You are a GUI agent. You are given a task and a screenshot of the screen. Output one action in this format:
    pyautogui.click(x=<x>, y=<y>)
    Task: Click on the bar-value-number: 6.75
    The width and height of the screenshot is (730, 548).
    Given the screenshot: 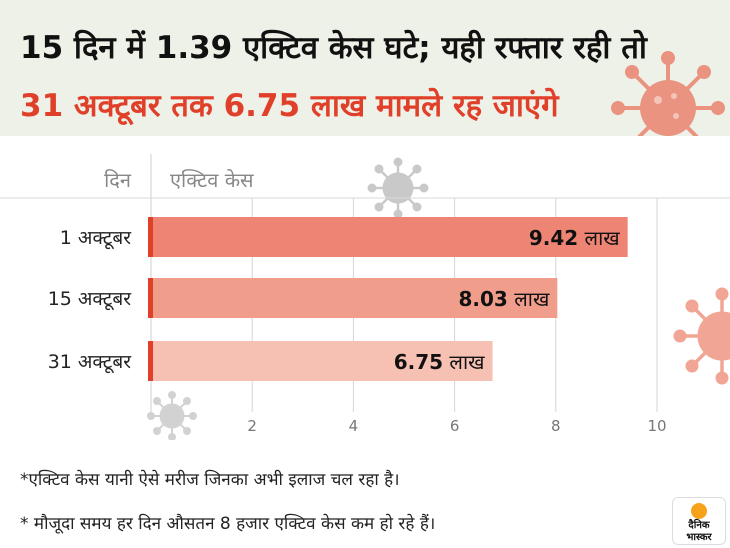 What is the action you would take?
    pyautogui.click(x=418, y=362)
    